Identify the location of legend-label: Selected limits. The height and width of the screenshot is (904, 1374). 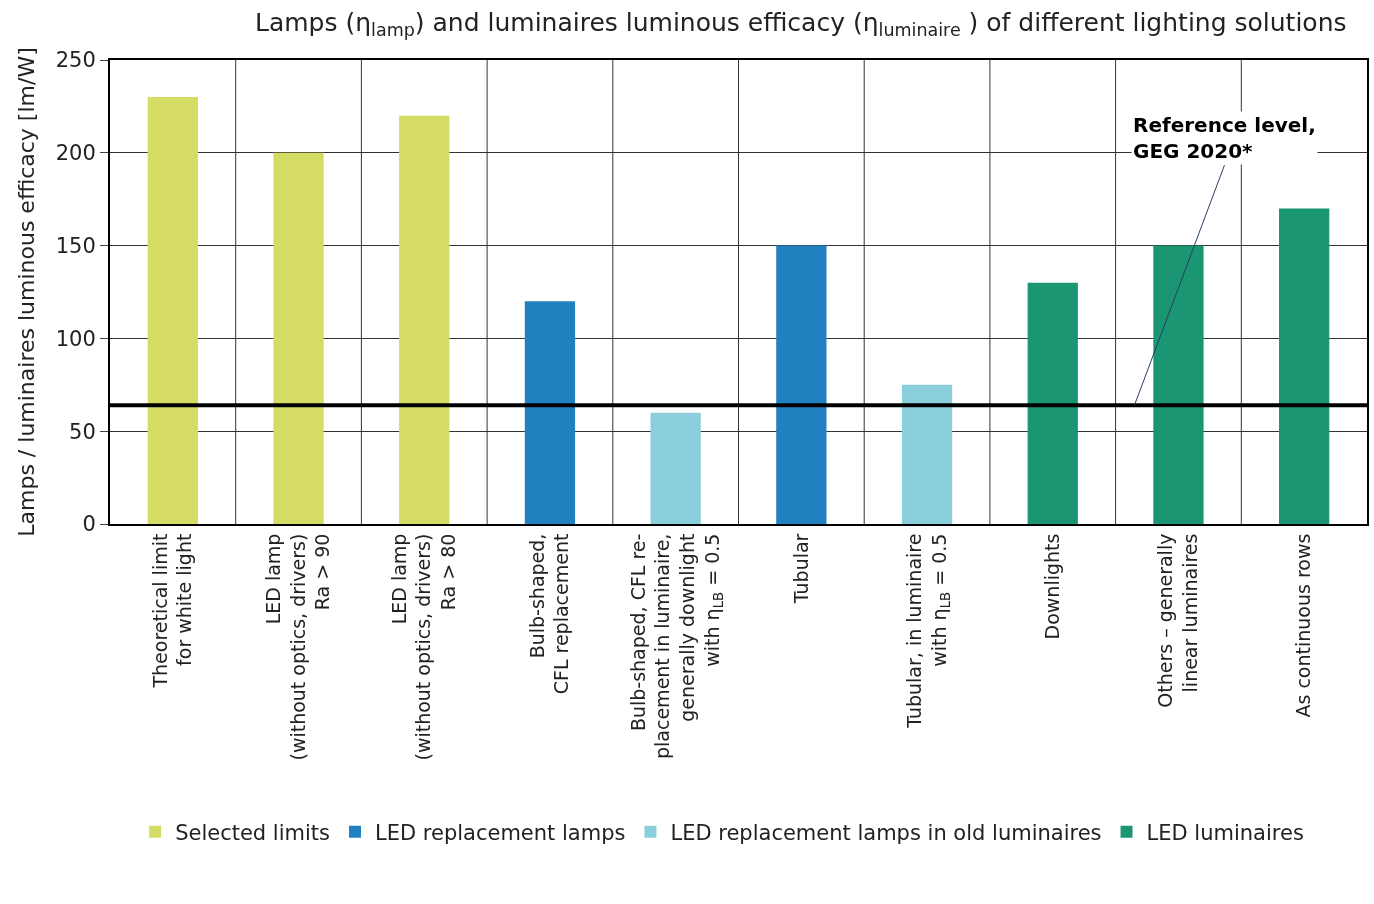
(252, 833).